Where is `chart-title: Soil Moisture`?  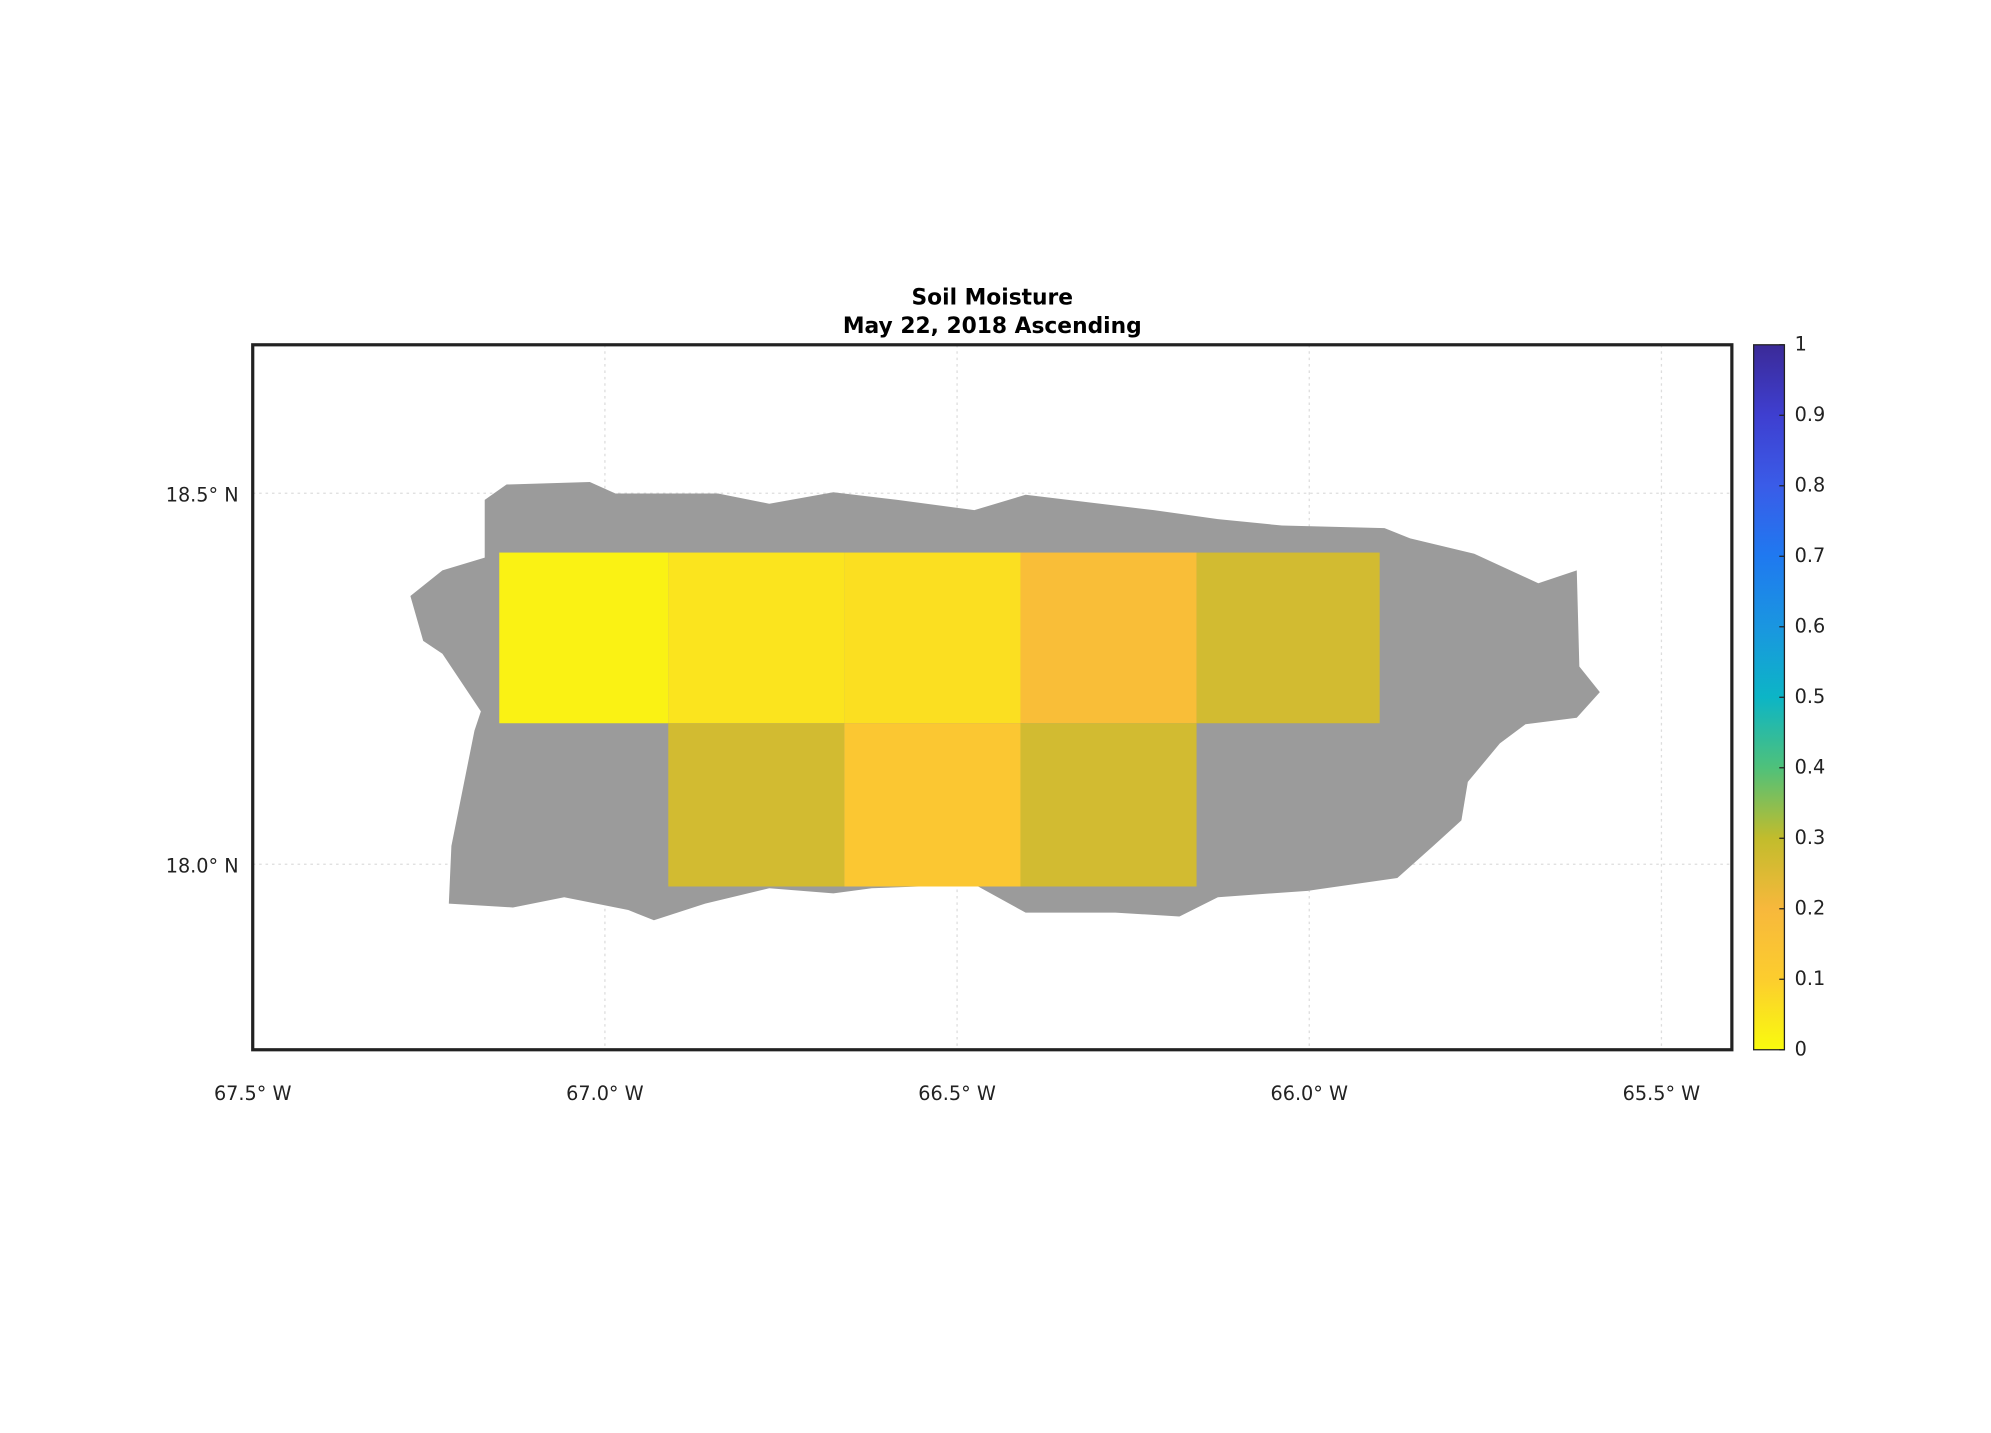 chart-title: Soil Moisture is located at coordinates (993, 298).